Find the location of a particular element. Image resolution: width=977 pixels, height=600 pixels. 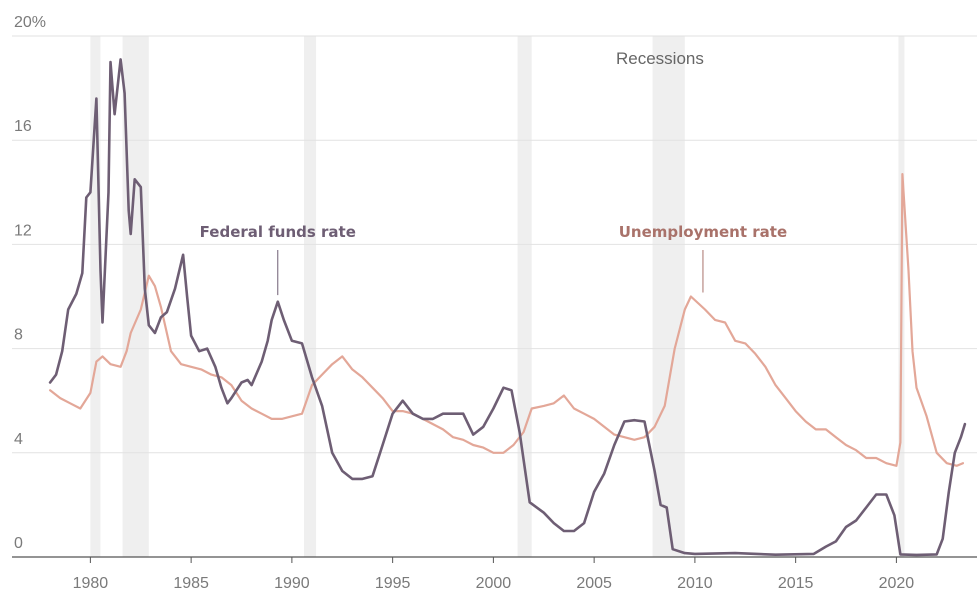

recessions-label: Recessions is located at coordinates (660, 58).